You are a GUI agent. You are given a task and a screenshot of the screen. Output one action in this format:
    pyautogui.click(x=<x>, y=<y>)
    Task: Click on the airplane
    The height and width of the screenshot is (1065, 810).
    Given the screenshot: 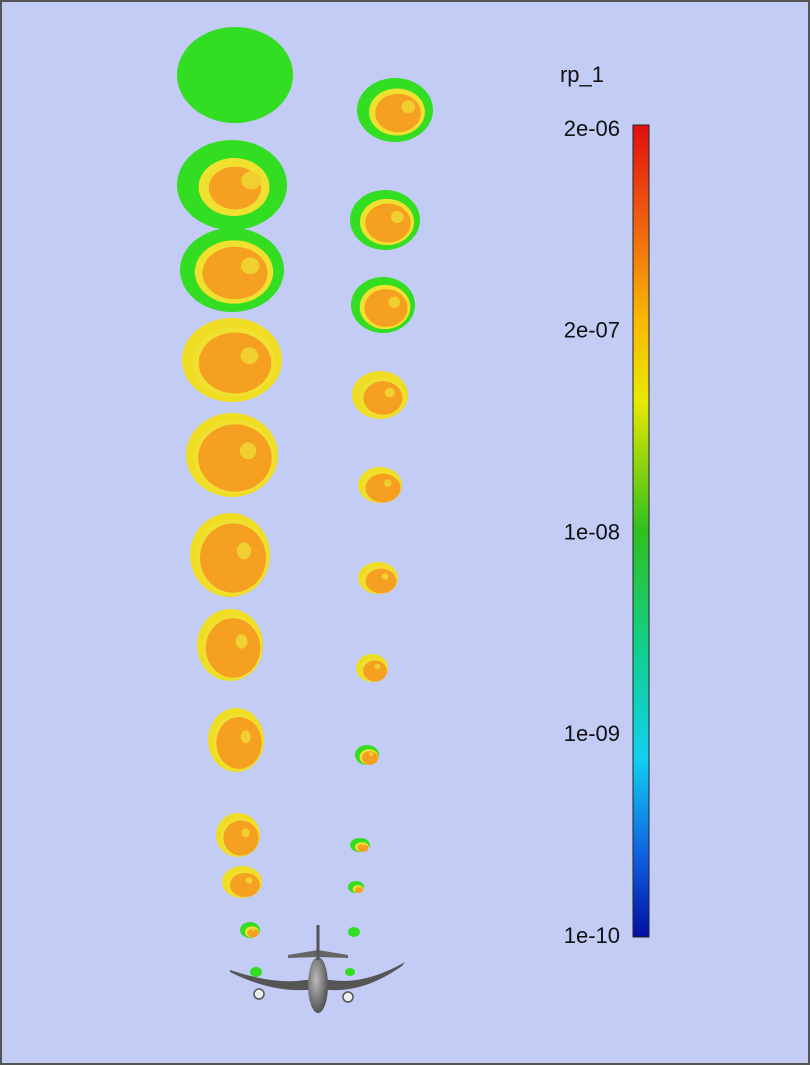 What is the action you would take?
    pyautogui.click(x=317, y=969)
    